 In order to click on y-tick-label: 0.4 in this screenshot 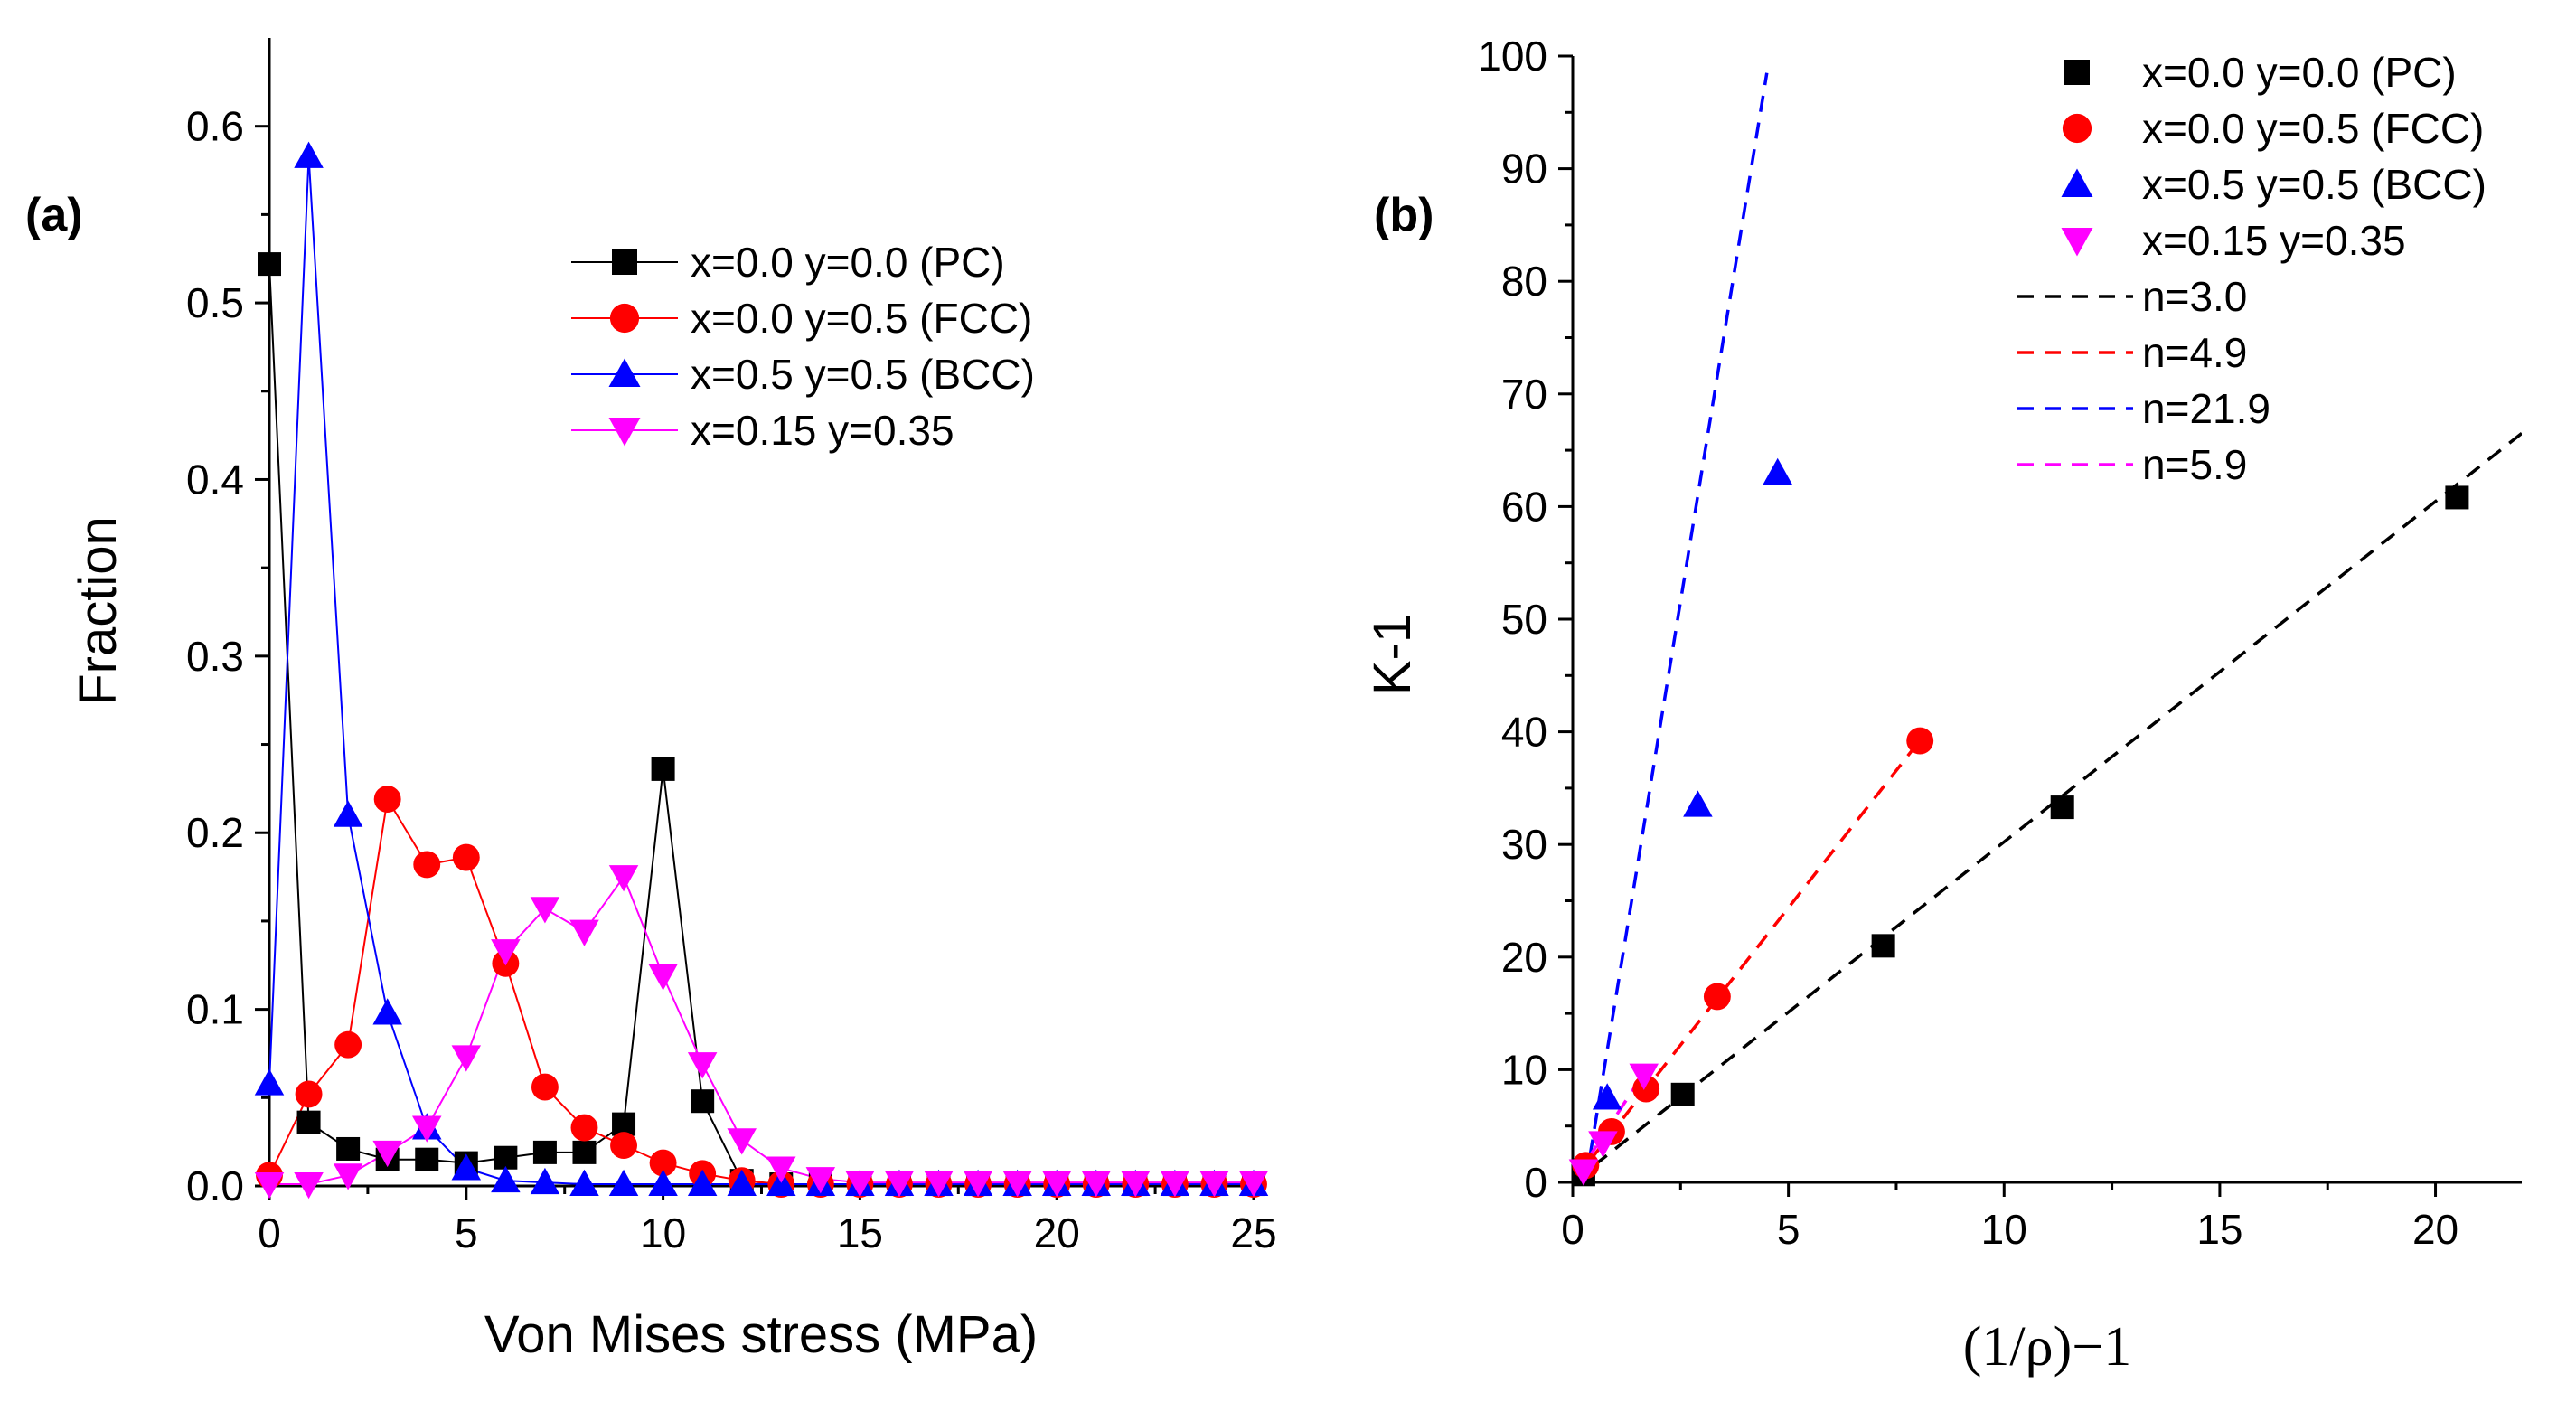, I will do `click(215, 480)`.